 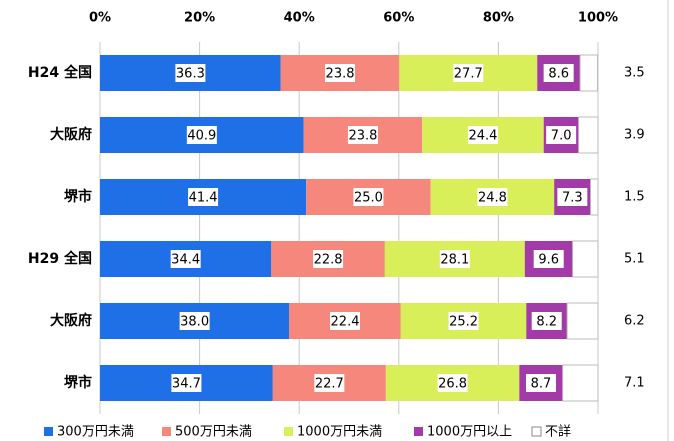 I want to click on value-label: 8.2, so click(x=546, y=322).